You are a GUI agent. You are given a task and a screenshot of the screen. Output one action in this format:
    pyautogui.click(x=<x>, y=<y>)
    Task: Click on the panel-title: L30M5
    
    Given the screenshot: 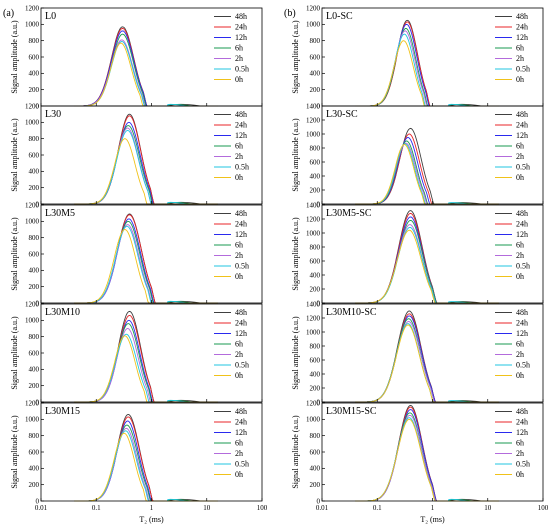 What is the action you would take?
    pyautogui.click(x=60, y=213)
    